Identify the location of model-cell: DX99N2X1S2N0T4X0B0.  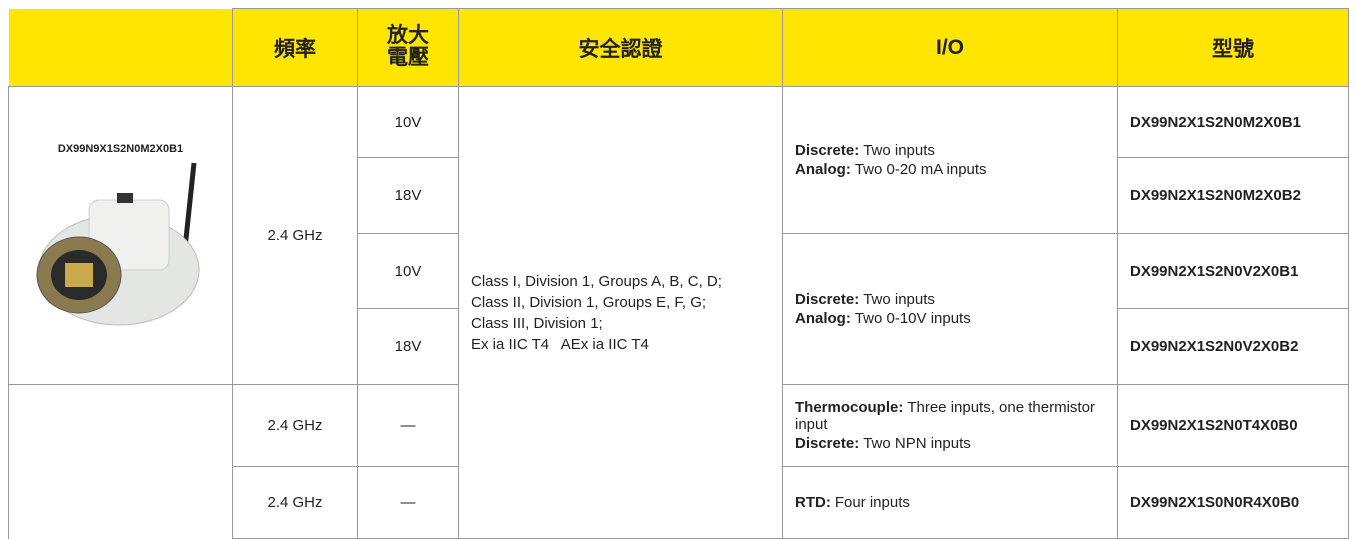
(1233, 425).